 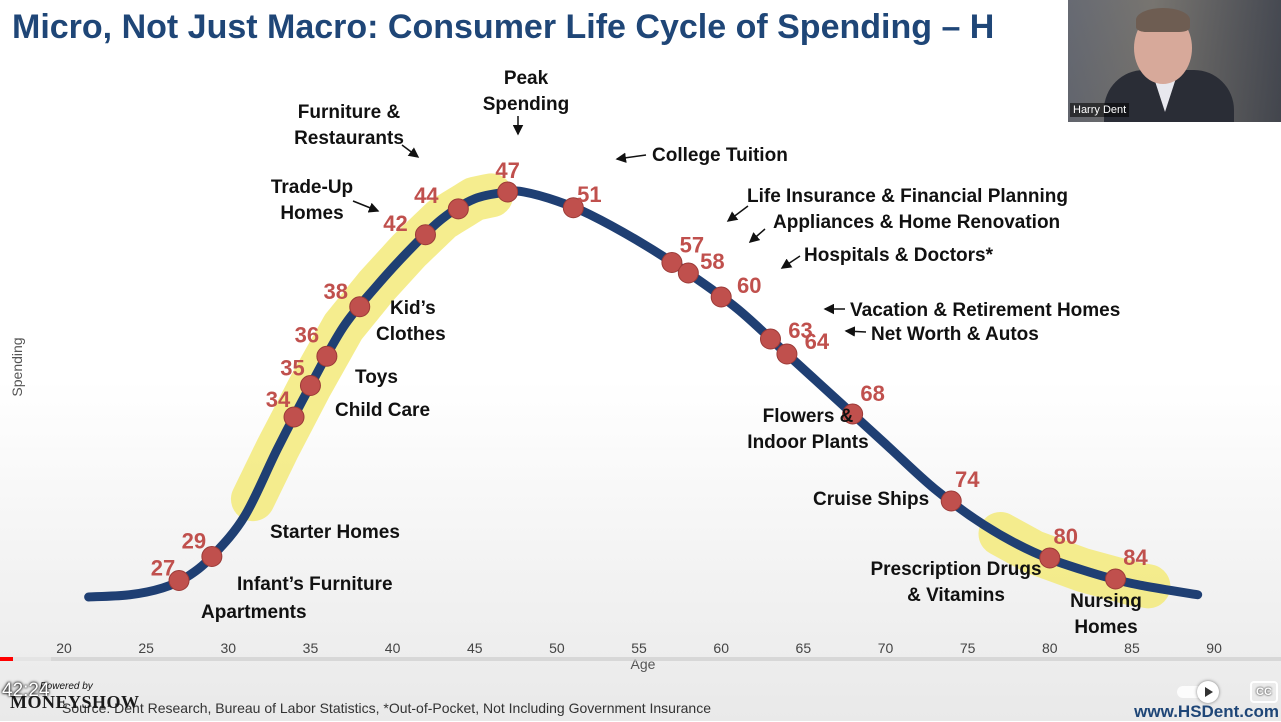 I want to click on x-tick-20: 20, so click(x=64, y=648).